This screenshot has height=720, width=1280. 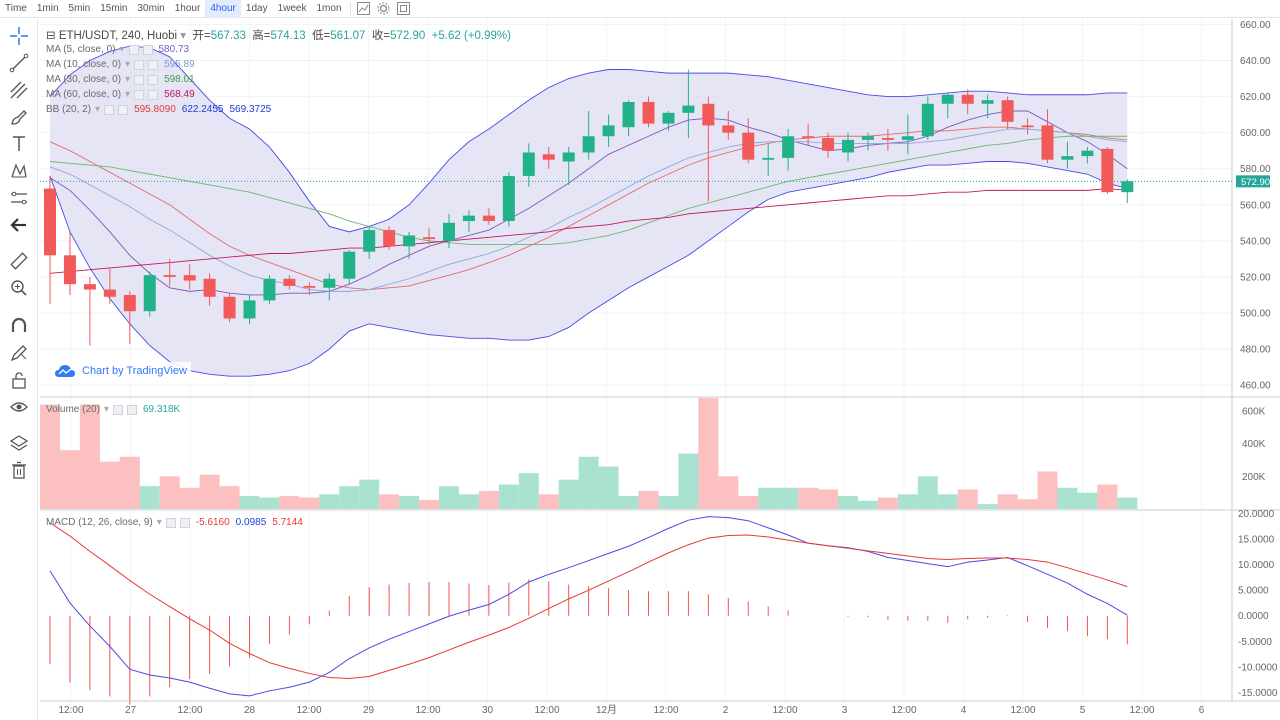 I want to click on drawing-toolbar, so click(x=19, y=369).